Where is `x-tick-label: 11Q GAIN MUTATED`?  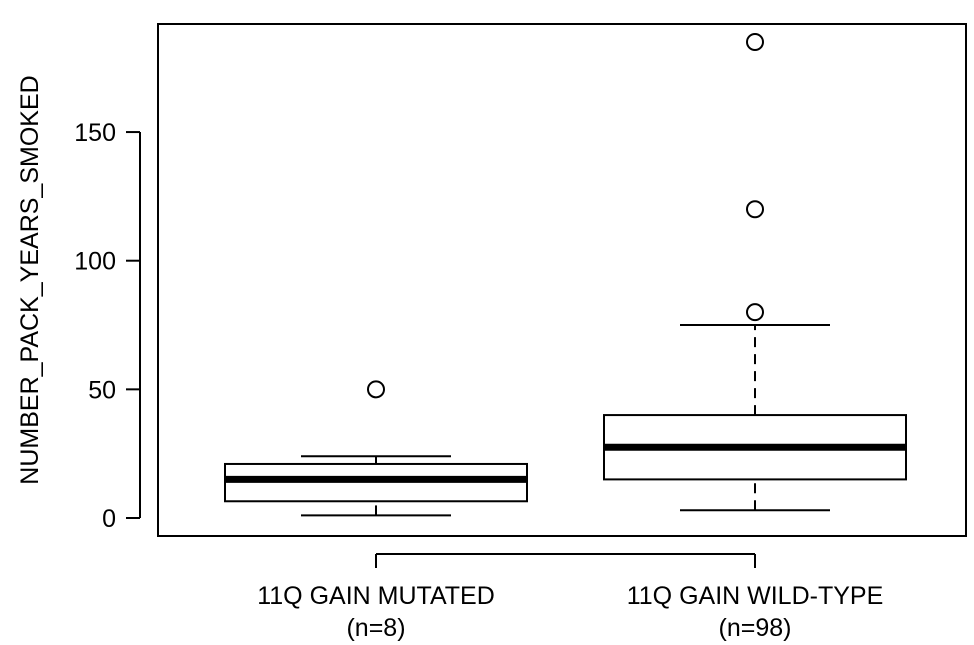
x-tick-label: 11Q GAIN MUTATED is located at coordinates (376, 596).